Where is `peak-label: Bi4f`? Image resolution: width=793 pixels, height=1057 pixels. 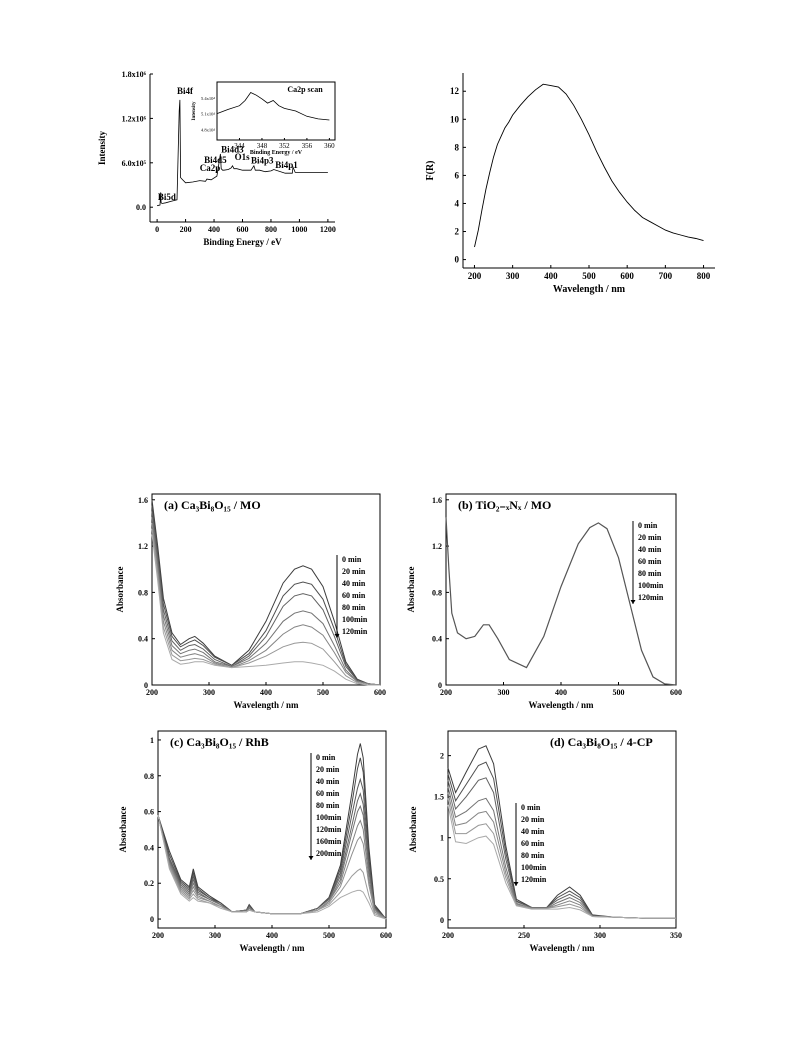
peak-label: Bi4f is located at coordinates (185, 91).